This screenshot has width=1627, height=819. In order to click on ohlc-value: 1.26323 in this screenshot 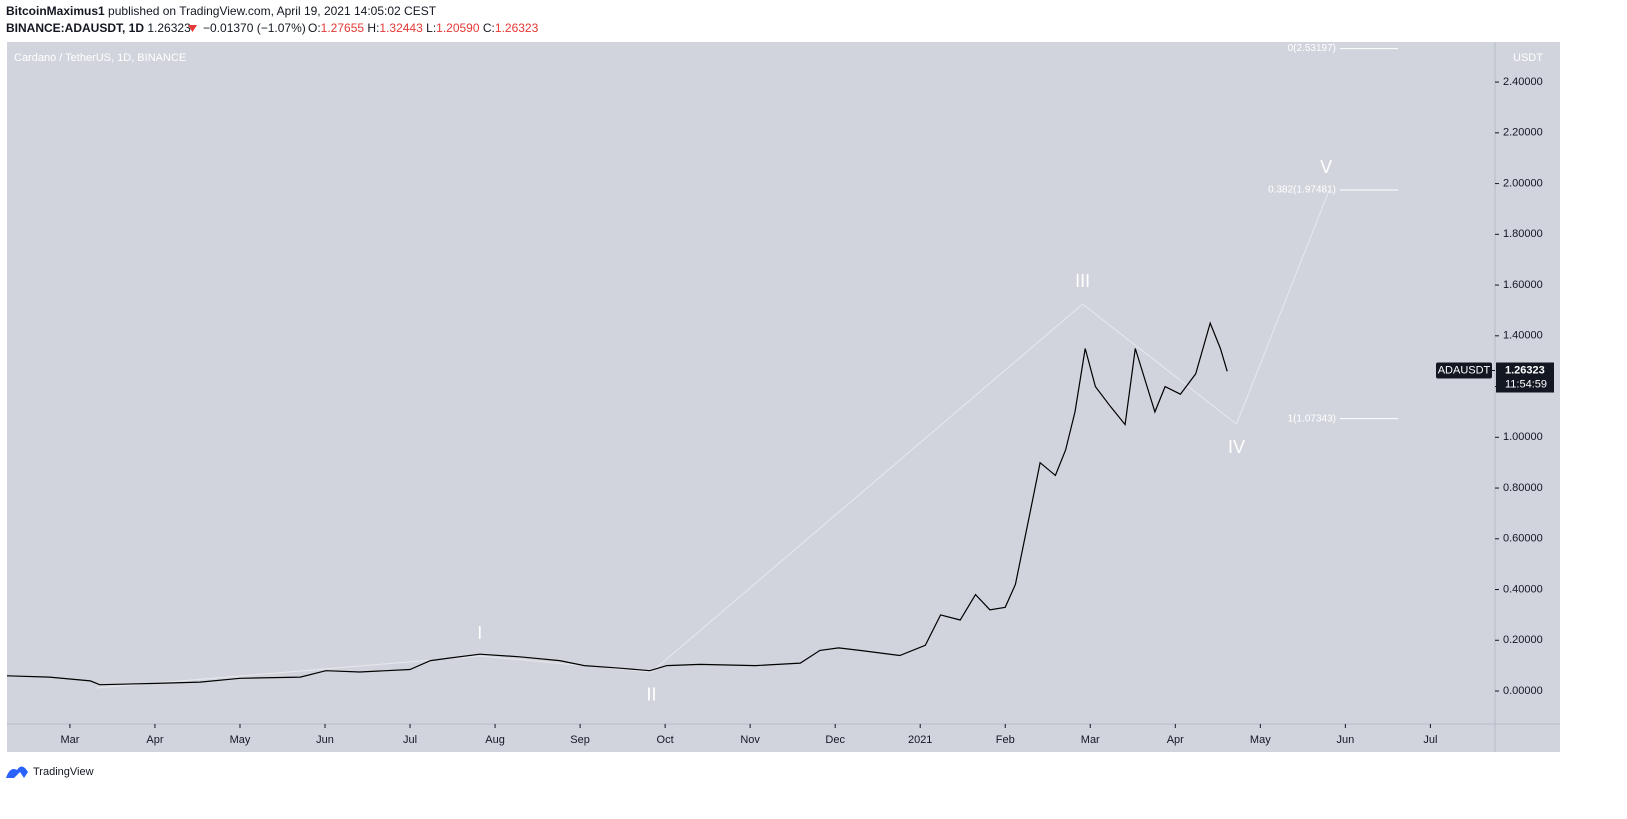, I will do `click(517, 28)`.